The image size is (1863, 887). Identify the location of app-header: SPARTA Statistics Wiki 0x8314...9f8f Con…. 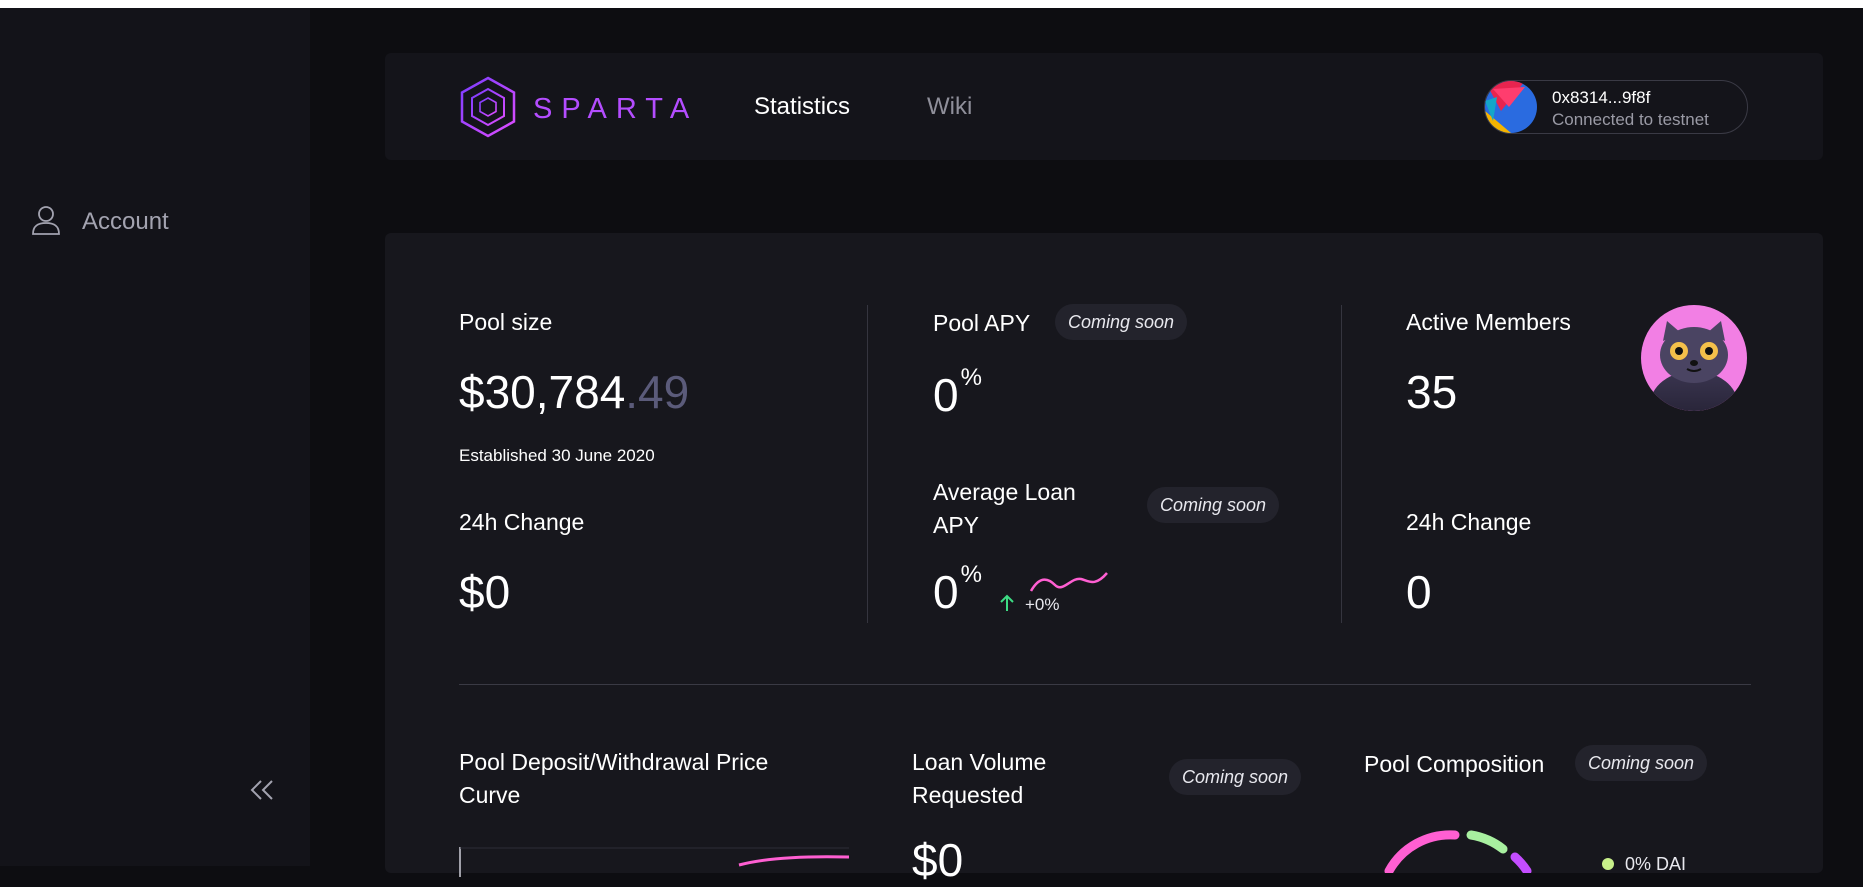
(1104, 106).